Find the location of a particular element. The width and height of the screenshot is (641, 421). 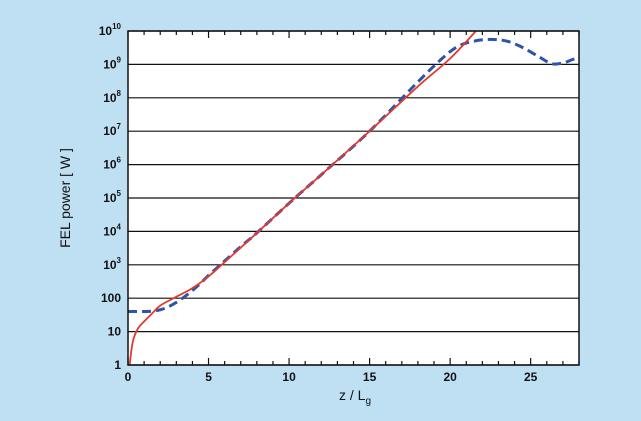

y-tick-label: 10¹⁰ is located at coordinates (110, 30).